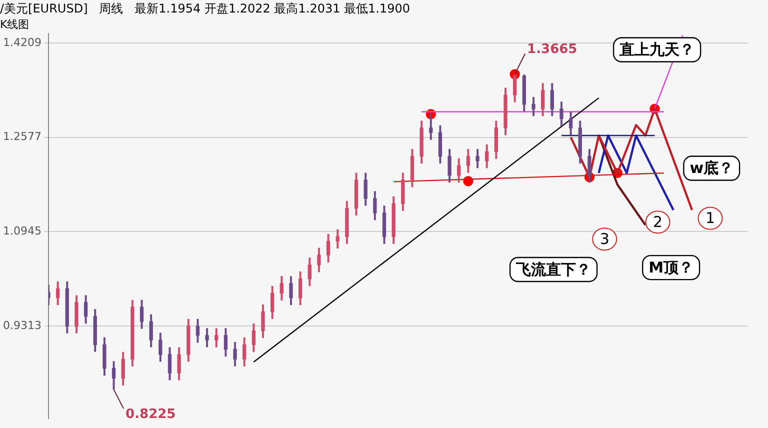  What do you see at coordinates (22, 325) in the screenshot?
I see `y-tick-label: 0.9313` at bounding box center [22, 325].